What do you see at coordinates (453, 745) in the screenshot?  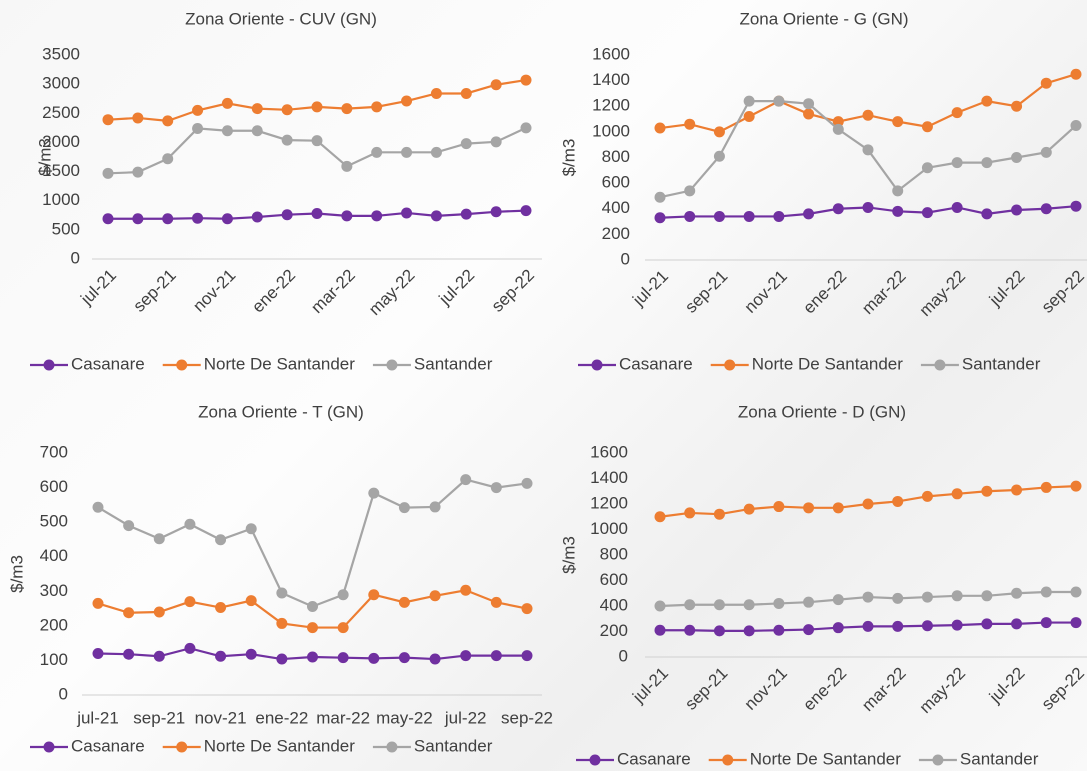 I see `legend-label: Santander` at bounding box center [453, 745].